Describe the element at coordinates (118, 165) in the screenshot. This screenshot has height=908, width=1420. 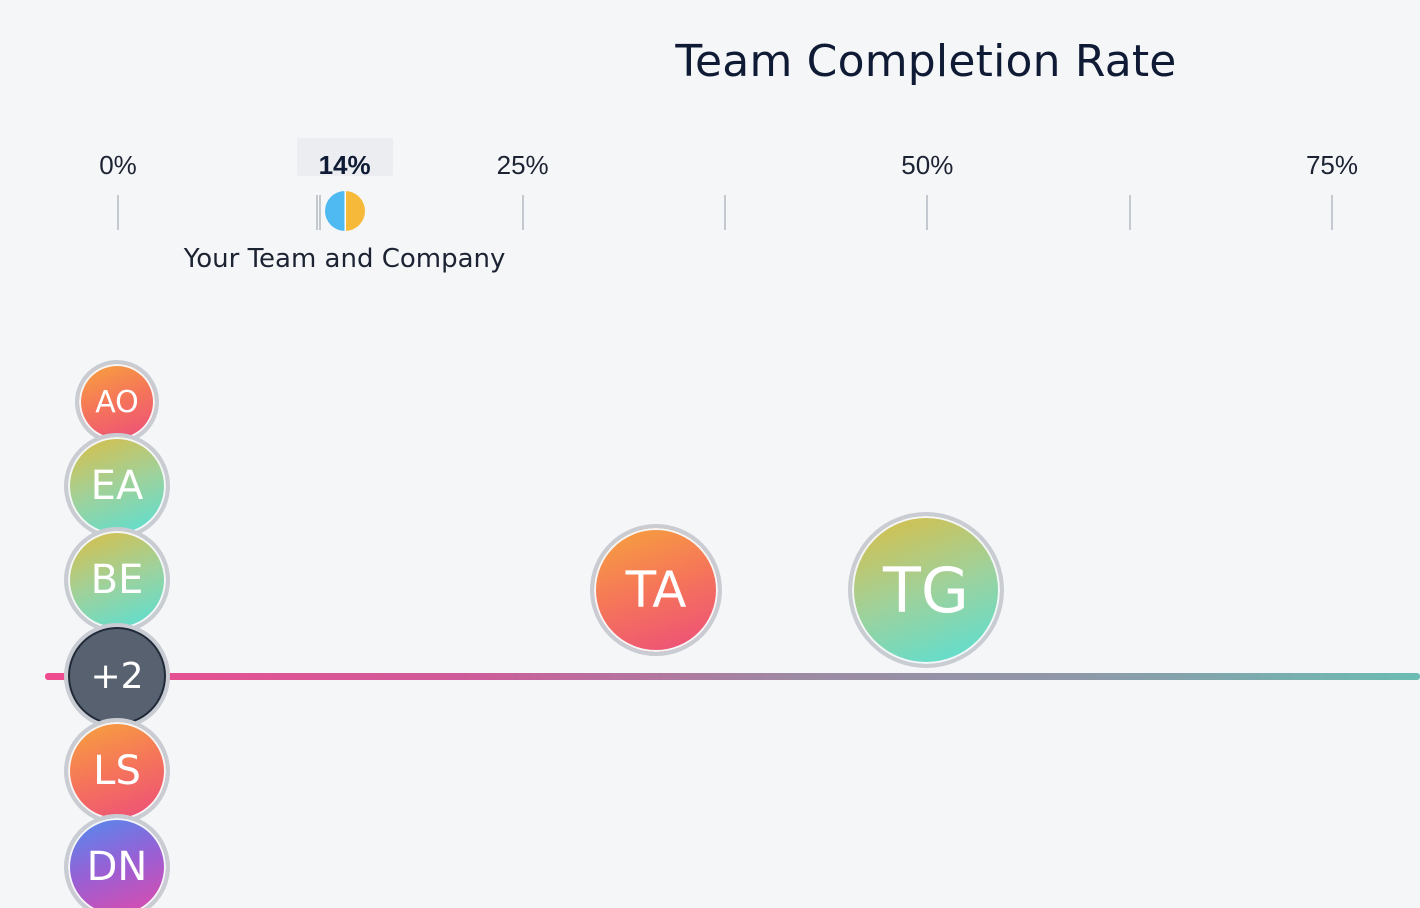
I see `tick-label: 0%` at that location.